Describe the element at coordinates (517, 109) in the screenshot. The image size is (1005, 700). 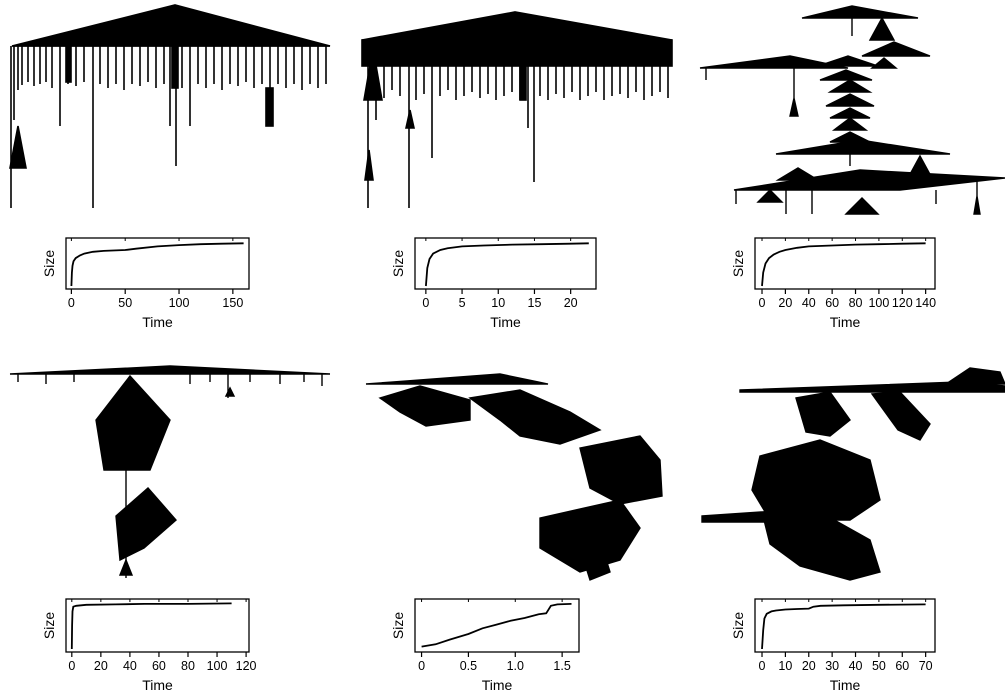
I see `tree-diagram-top-middle` at that location.